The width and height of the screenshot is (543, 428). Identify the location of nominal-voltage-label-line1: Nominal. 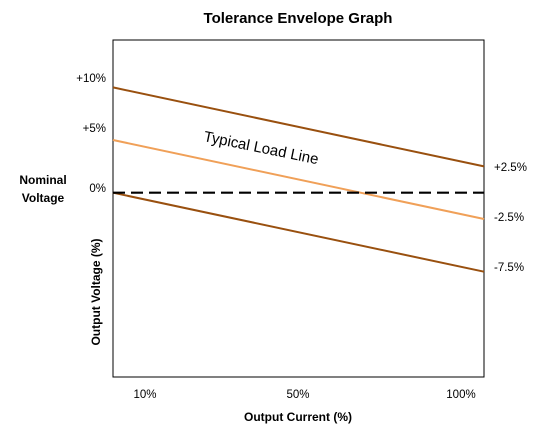
(42, 180).